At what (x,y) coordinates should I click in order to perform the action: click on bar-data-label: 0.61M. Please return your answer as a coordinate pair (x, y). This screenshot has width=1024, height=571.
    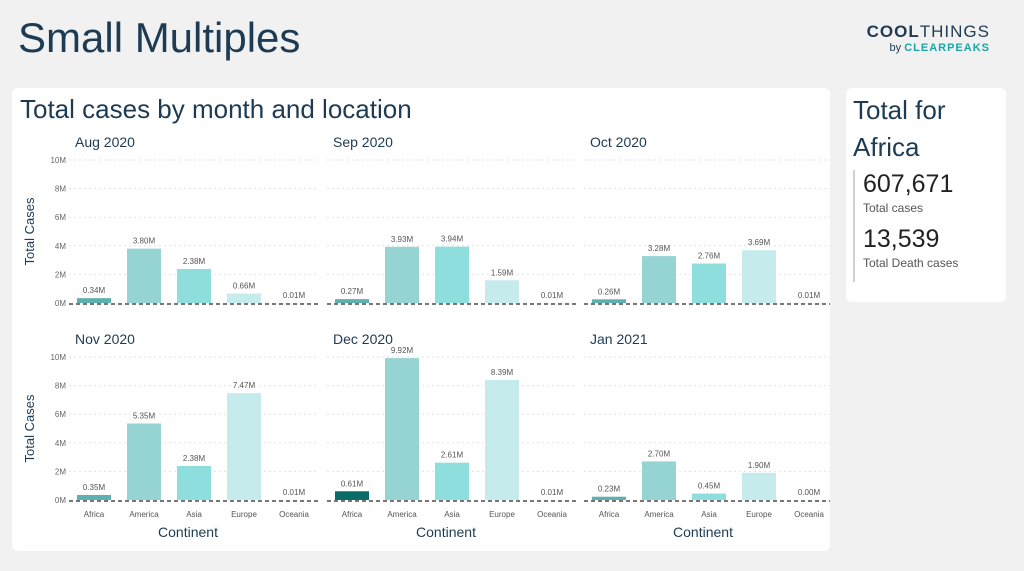
    Looking at the image, I should click on (352, 483).